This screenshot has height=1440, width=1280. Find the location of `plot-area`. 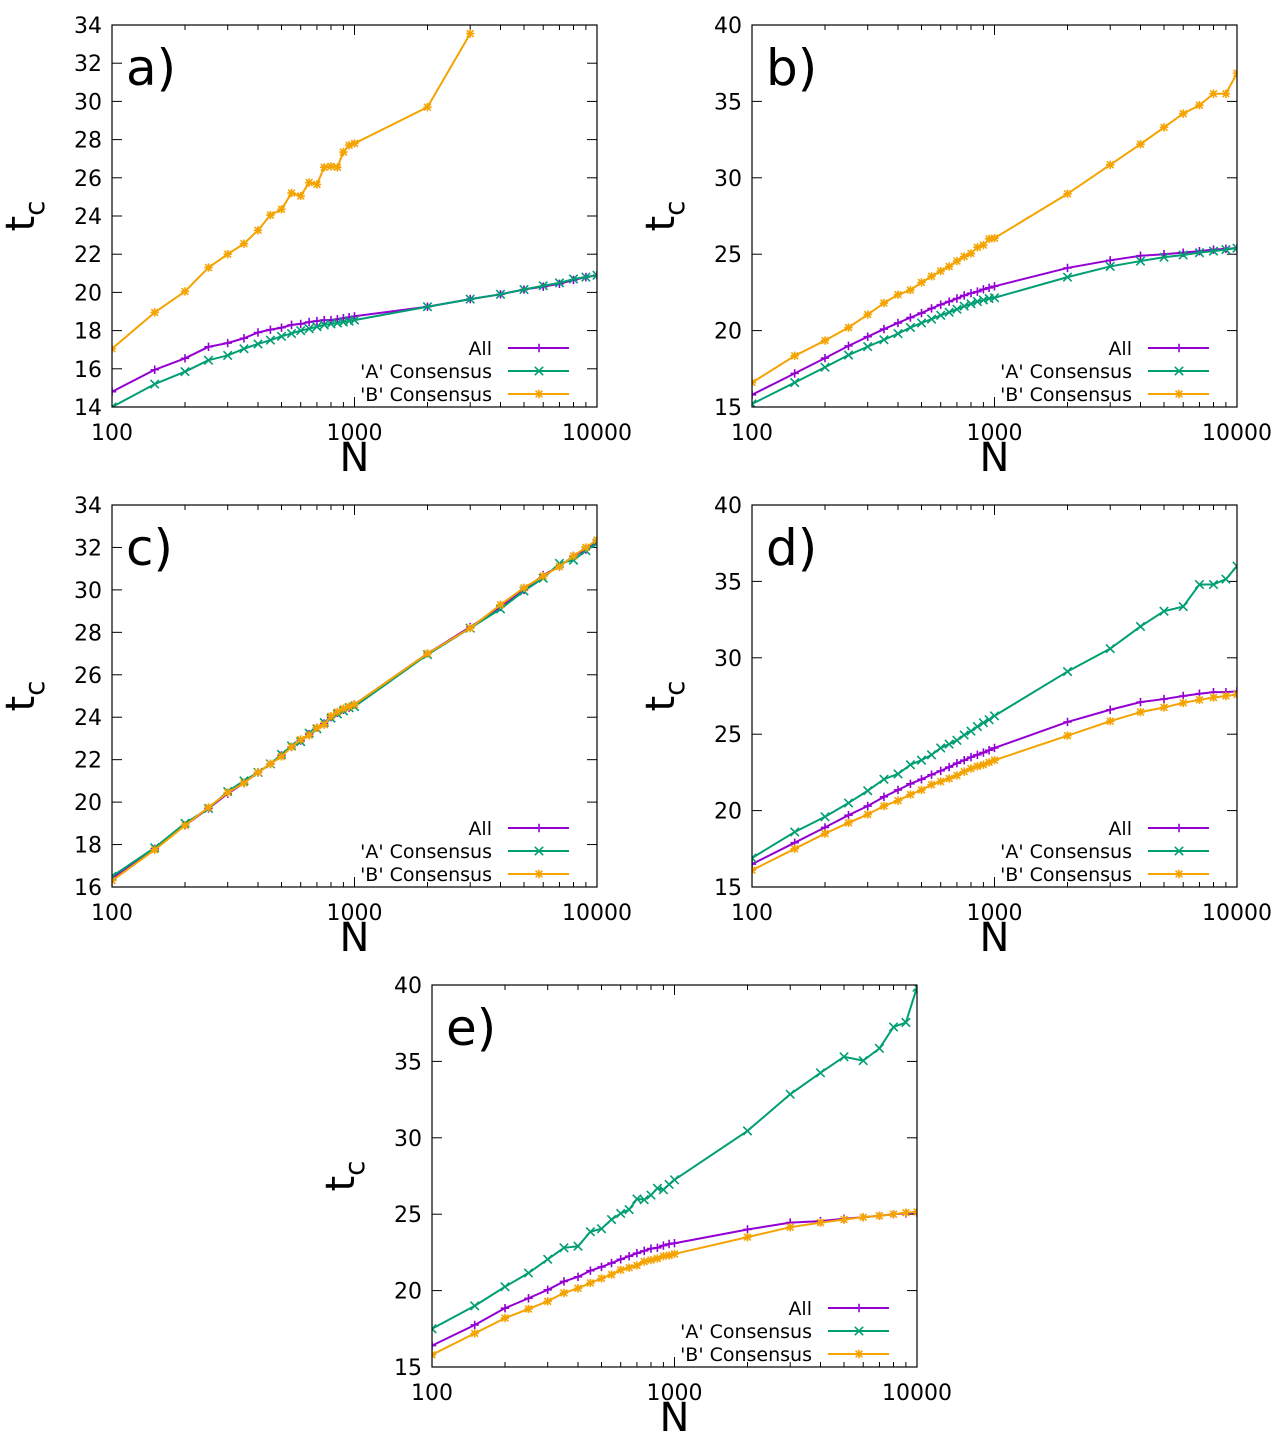

plot-area is located at coordinates (674, 1172).